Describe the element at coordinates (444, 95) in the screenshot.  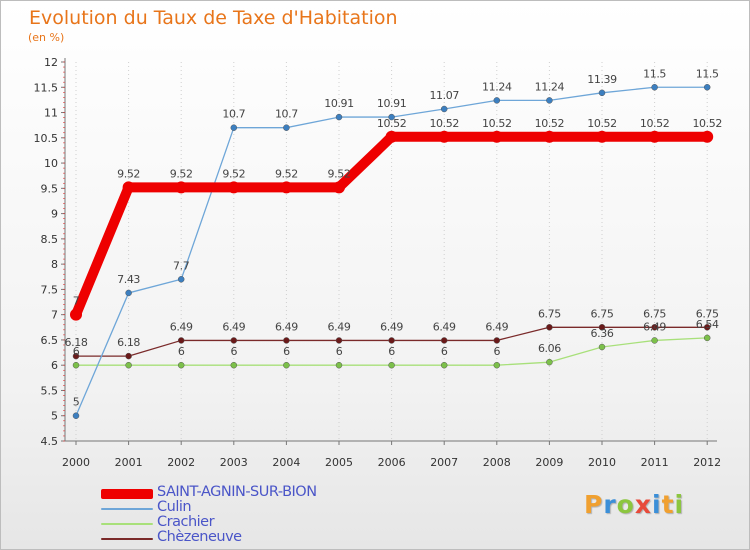
I see `data-label-culin: 11.07` at that location.